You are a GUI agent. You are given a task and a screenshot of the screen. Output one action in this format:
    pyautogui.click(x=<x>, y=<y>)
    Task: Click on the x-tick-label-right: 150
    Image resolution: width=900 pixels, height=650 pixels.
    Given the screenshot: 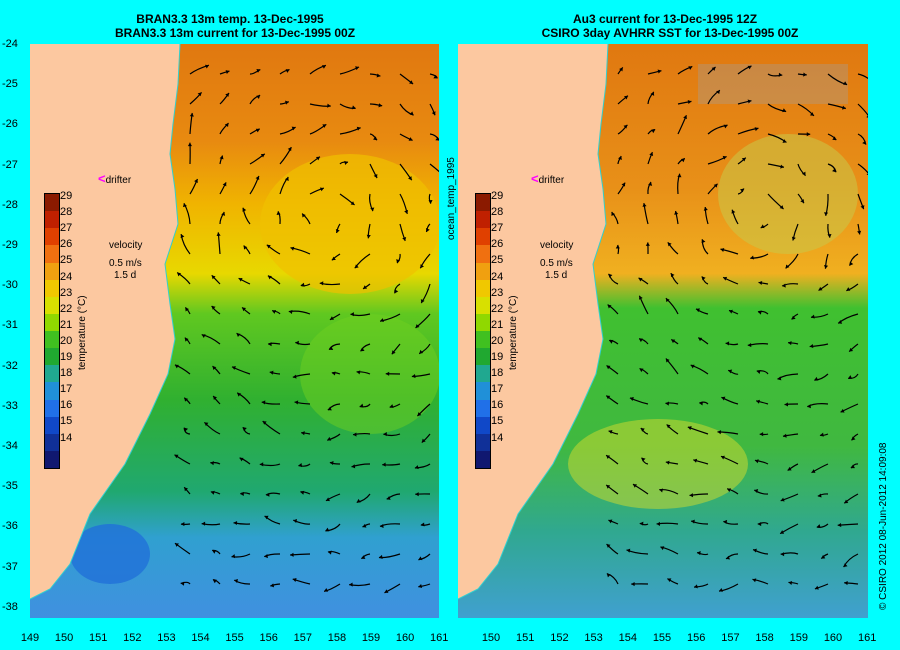 What is the action you would take?
    pyautogui.click(x=491, y=638)
    